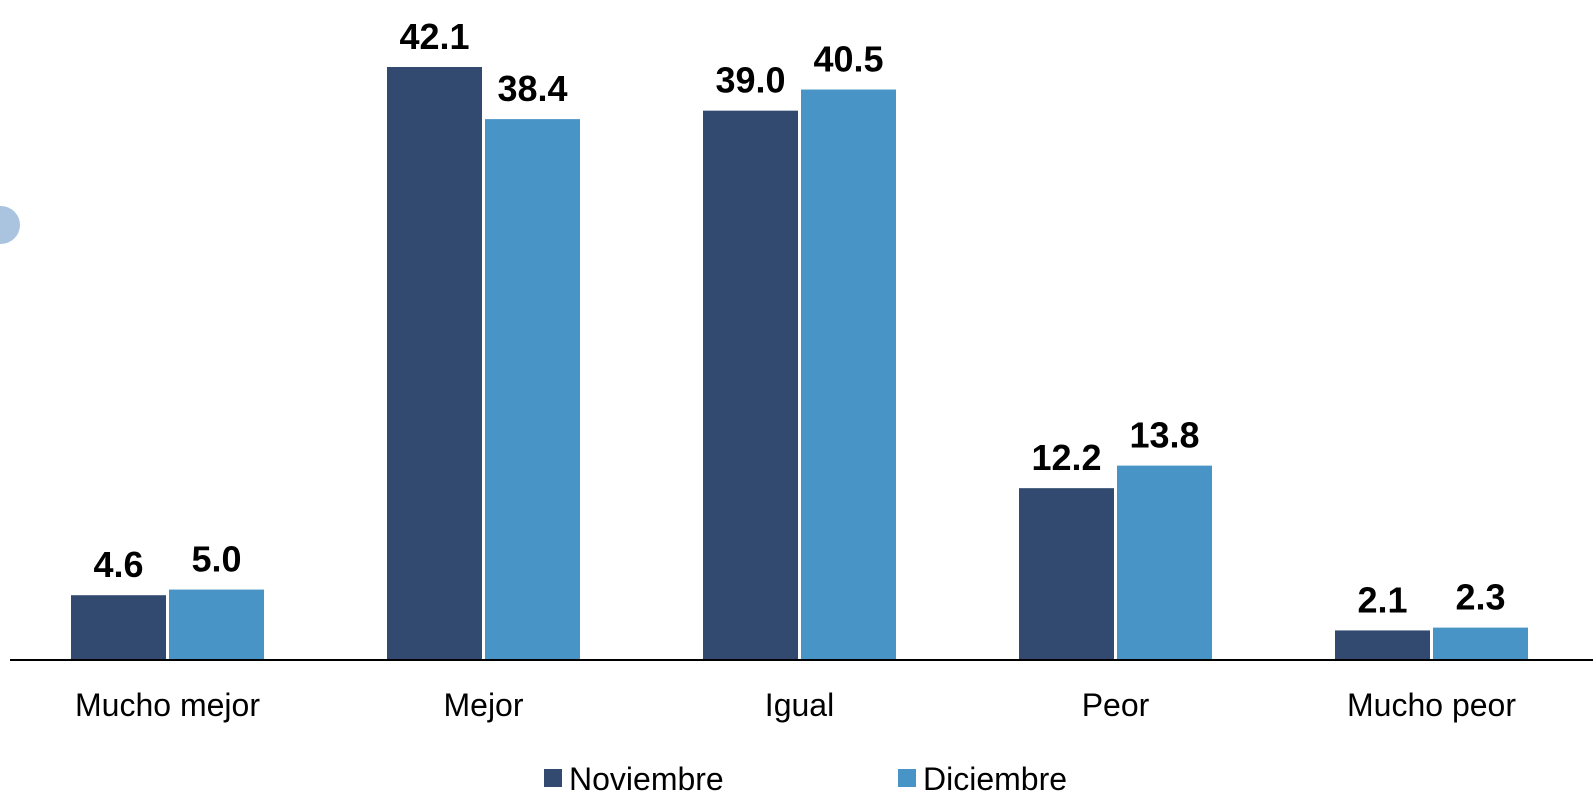 This screenshot has width=1593, height=806. Describe the element at coordinates (995, 779) in the screenshot. I see `legend-label-diciembre: Diciembre` at that location.